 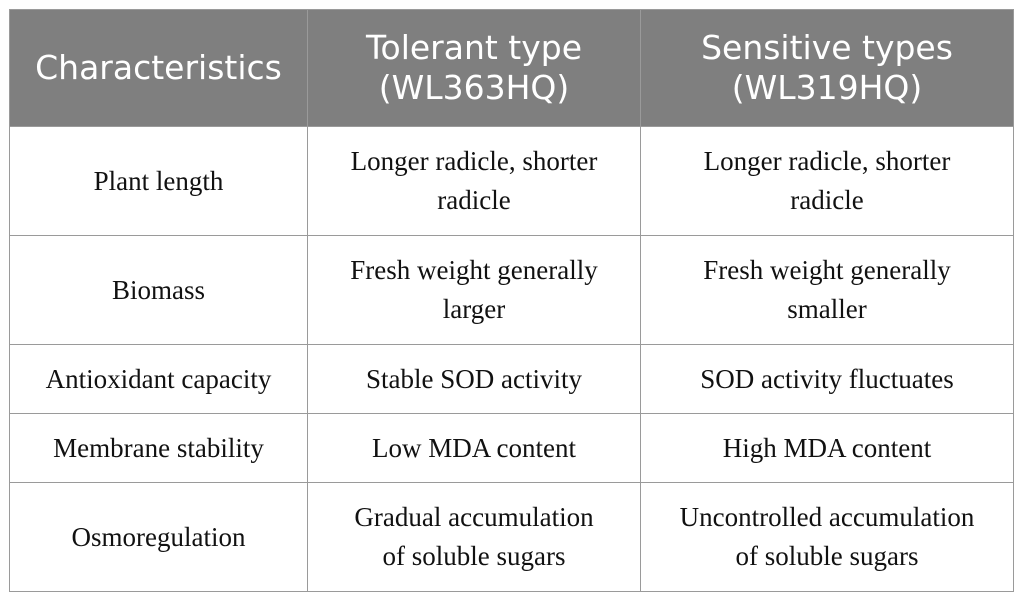 I want to click on cell-characteristic: Osmoregulation, so click(x=158, y=537).